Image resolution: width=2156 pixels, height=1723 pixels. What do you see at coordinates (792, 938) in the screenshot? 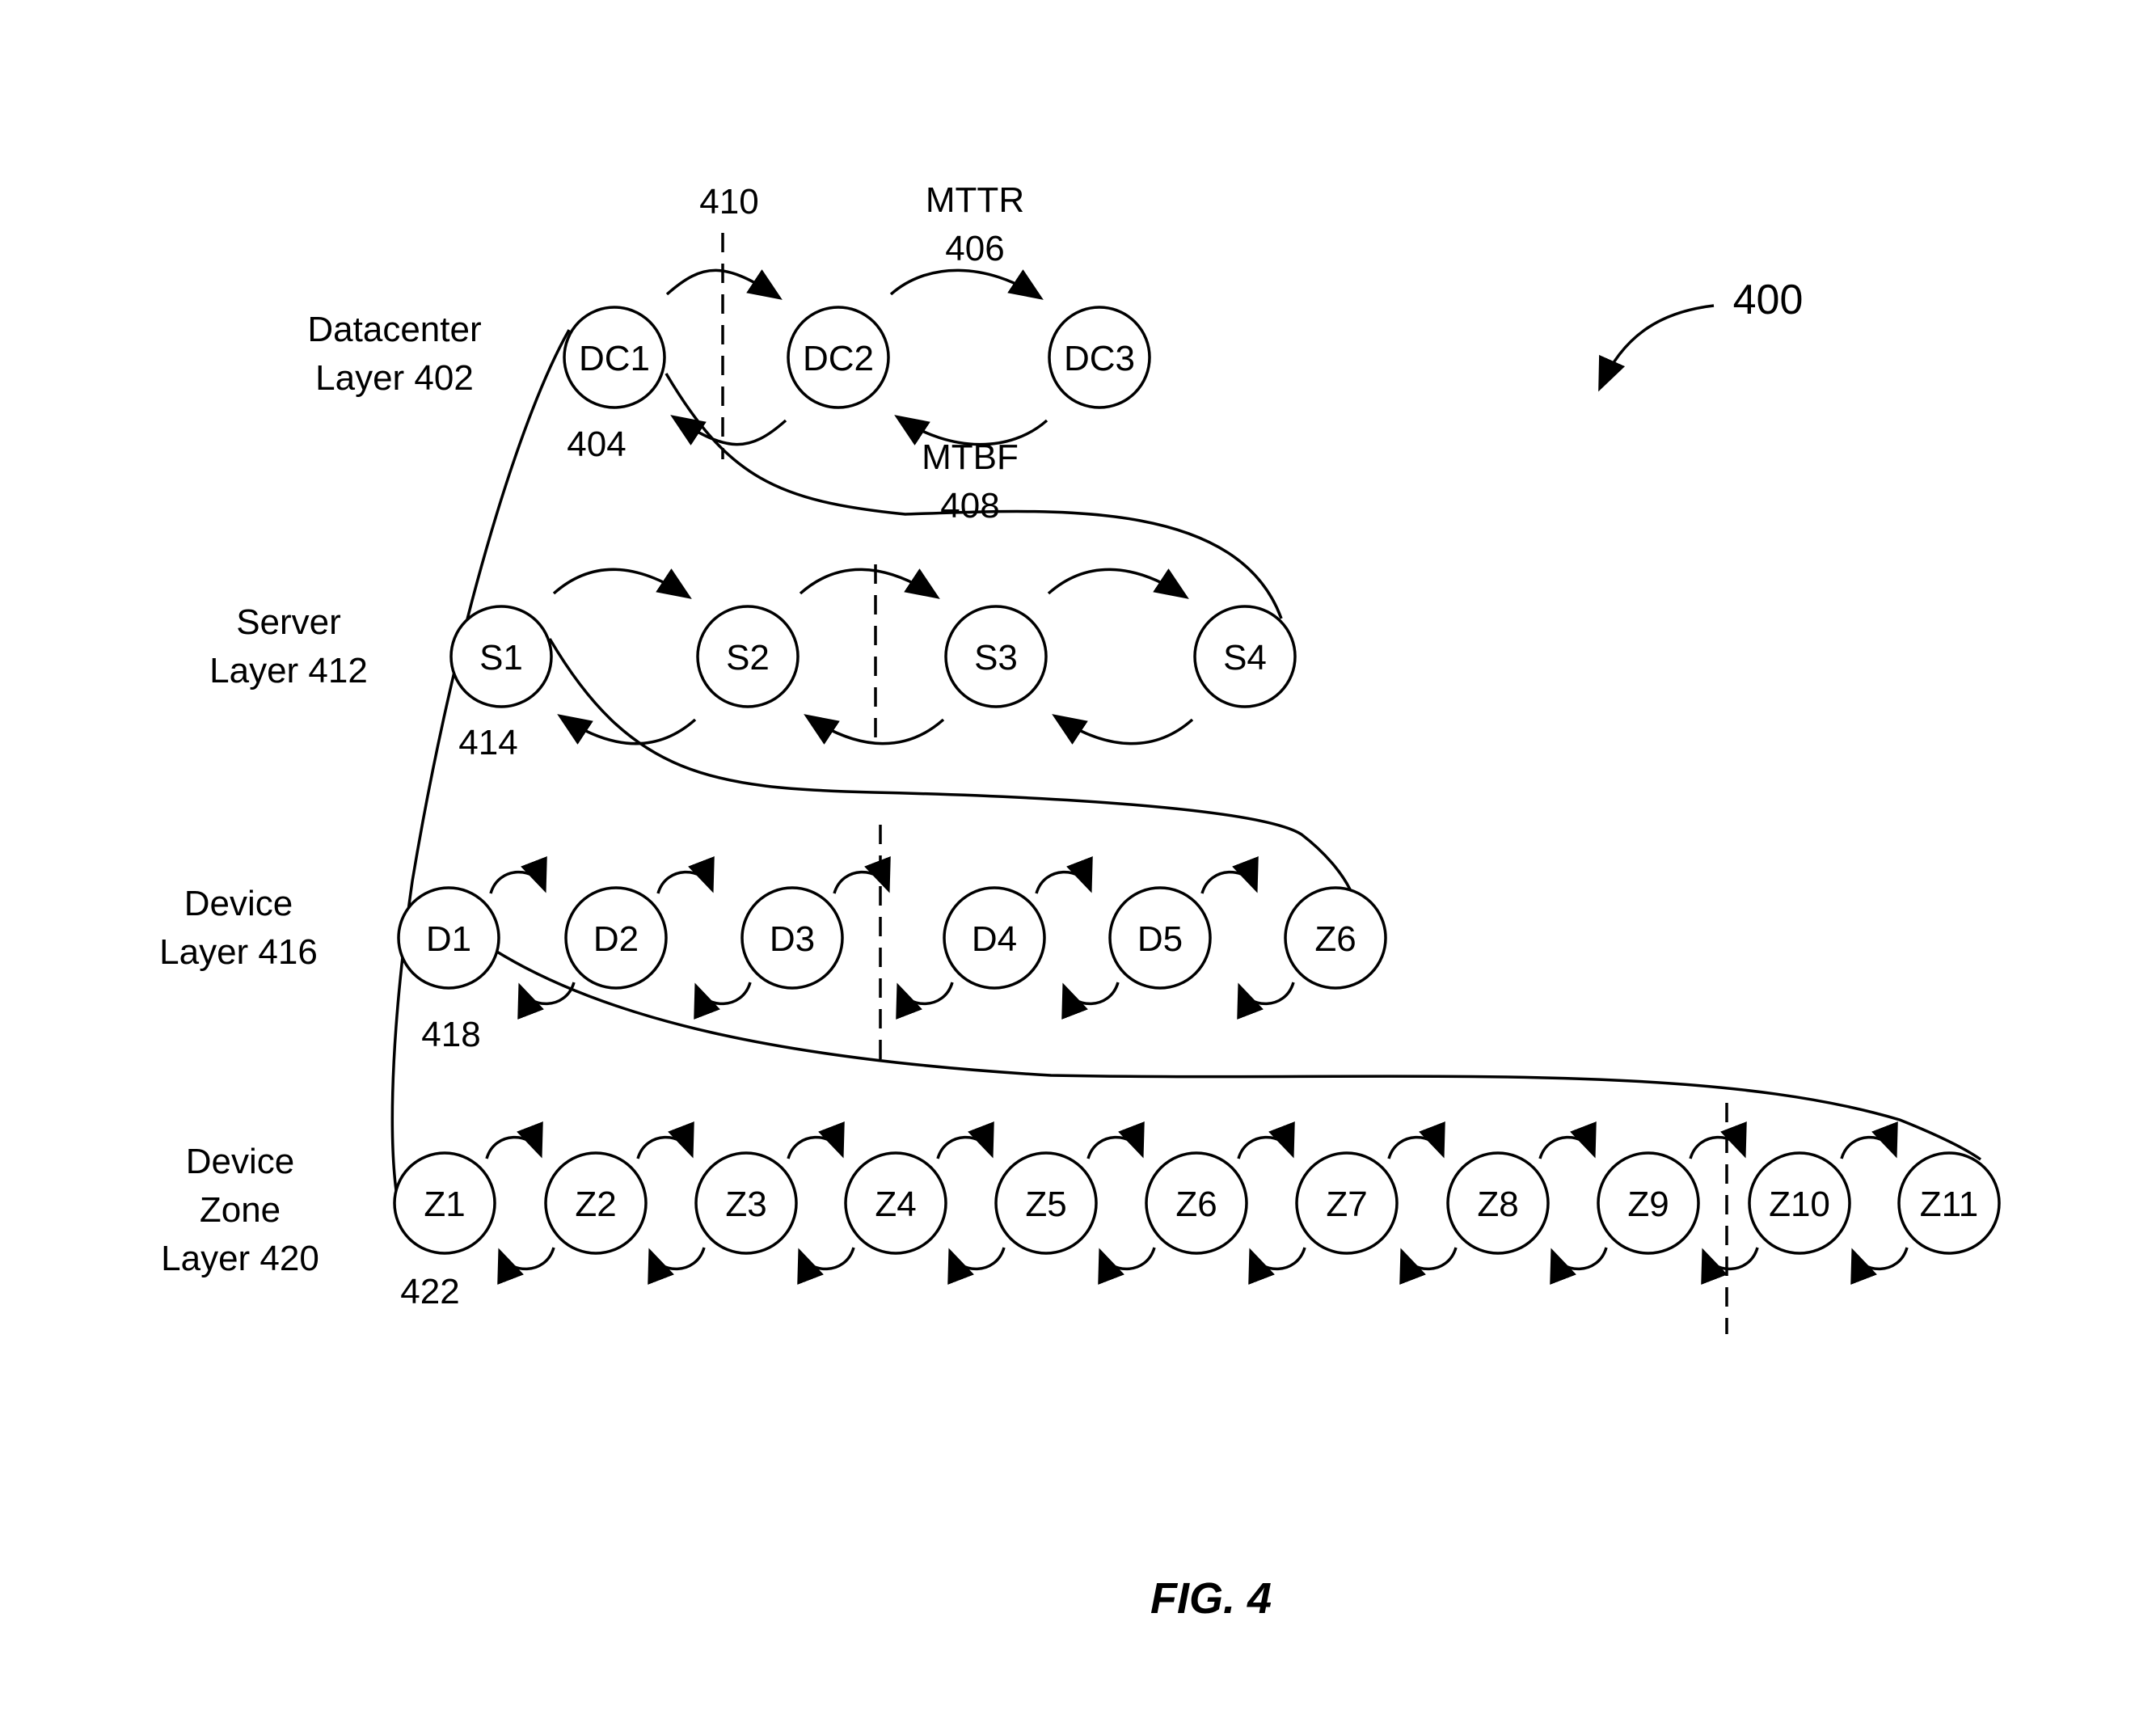
I see `device-node: D3` at bounding box center [792, 938].